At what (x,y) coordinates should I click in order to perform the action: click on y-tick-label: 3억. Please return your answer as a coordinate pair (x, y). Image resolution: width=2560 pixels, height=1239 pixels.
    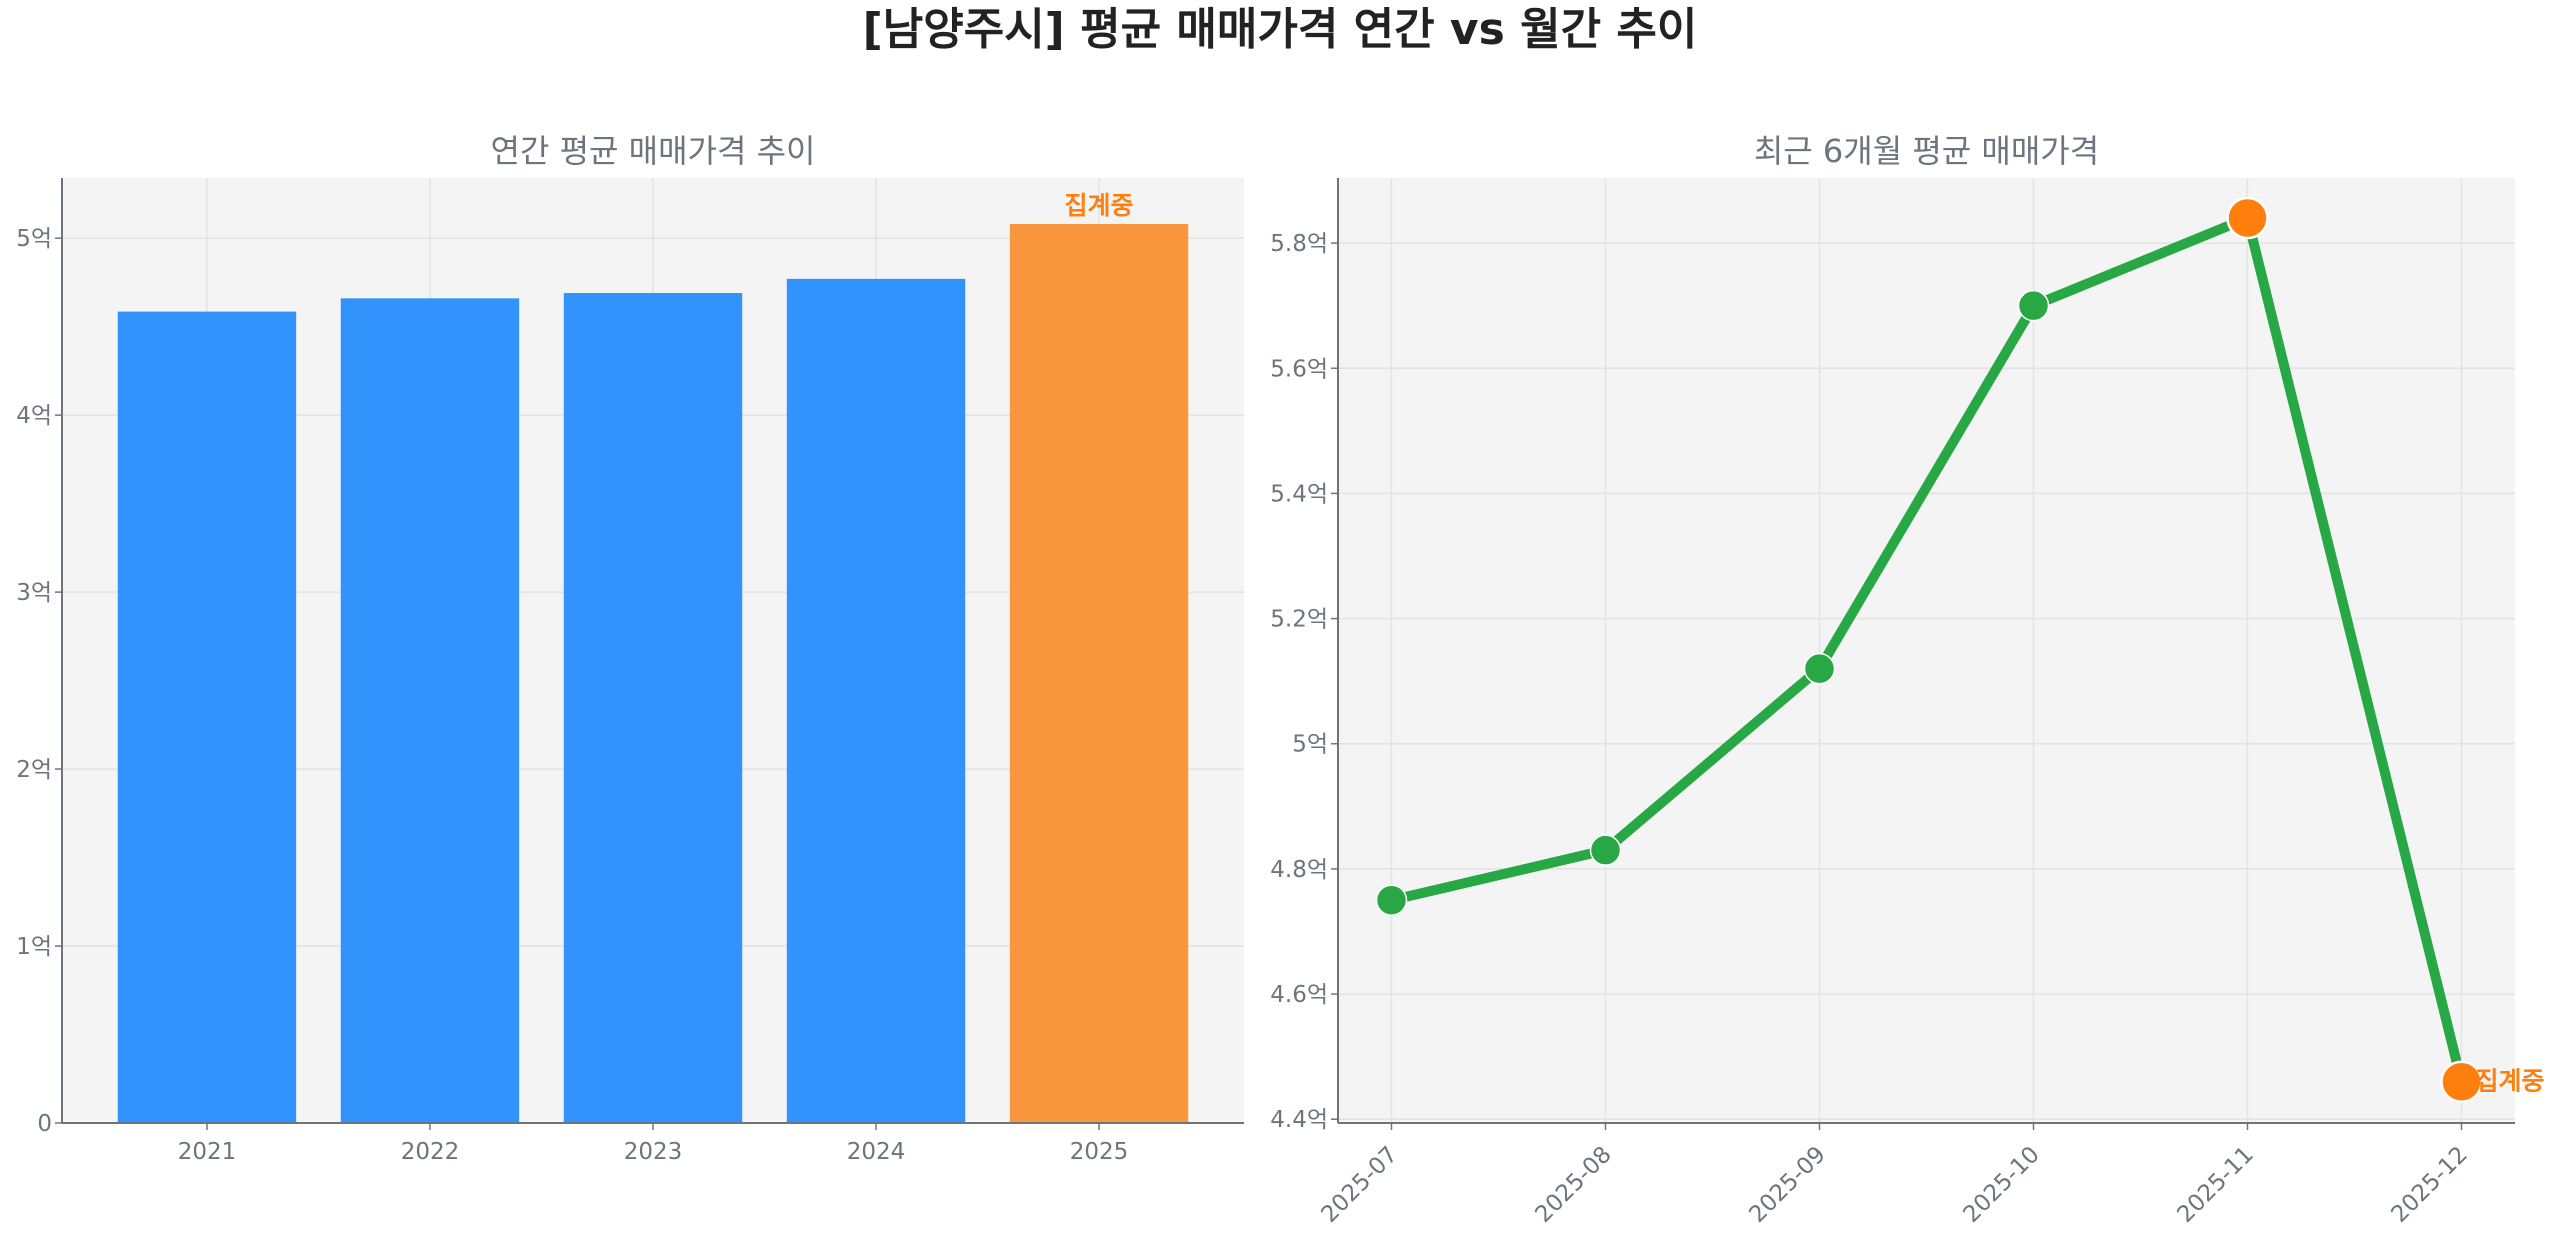
    Looking at the image, I should click on (34, 593).